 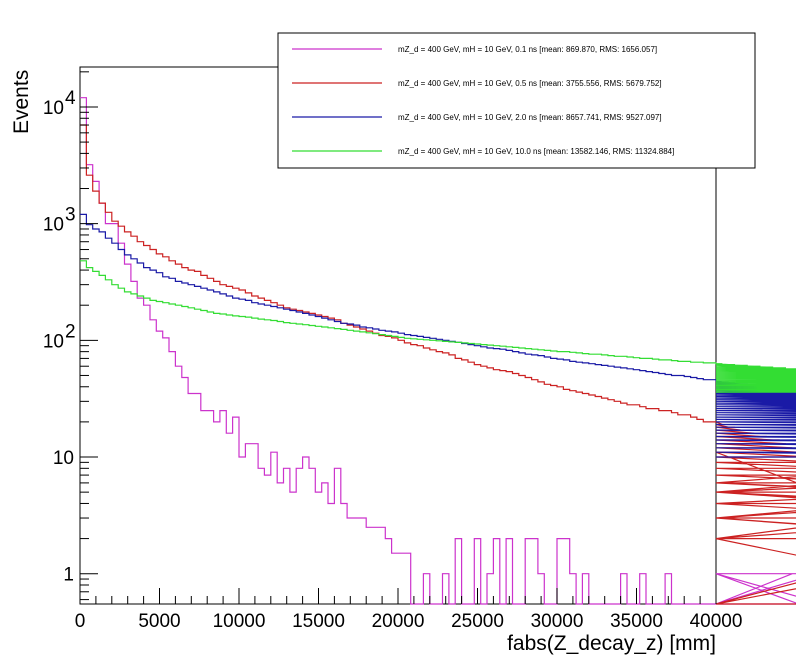 What do you see at coordinates (611, 643) in the screenshot?
I see `x-axis-title: fabs(Z_decay_z) [mm]` at bounding box center [611, 643].